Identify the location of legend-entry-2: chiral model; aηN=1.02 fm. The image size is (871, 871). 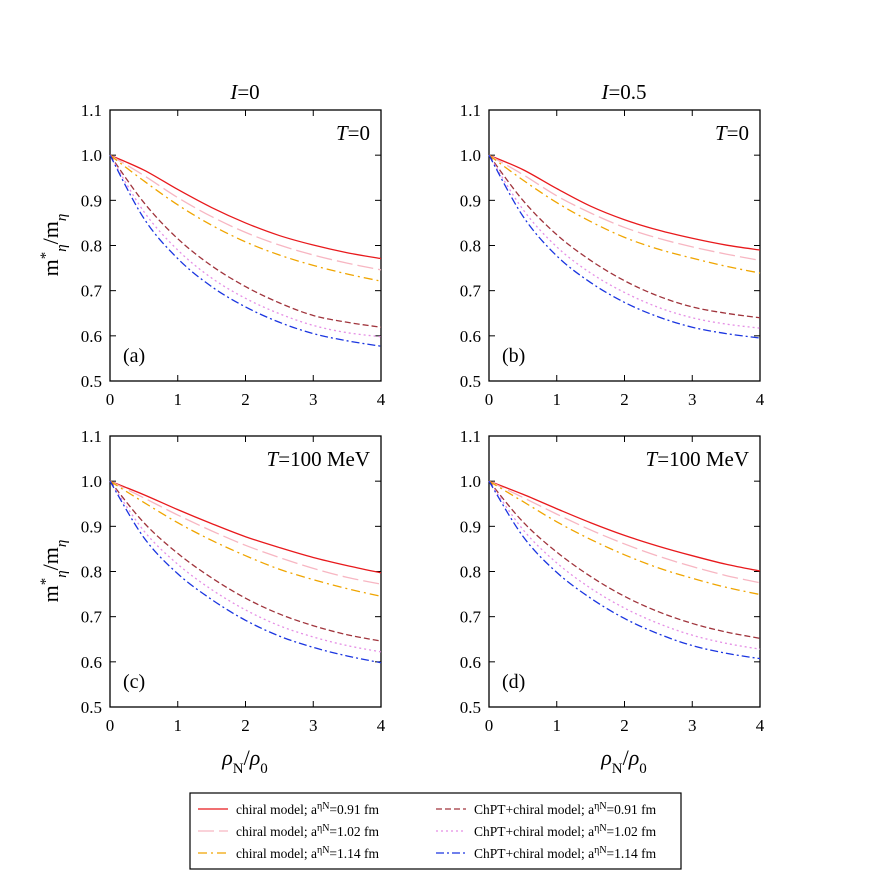
(308, 831).